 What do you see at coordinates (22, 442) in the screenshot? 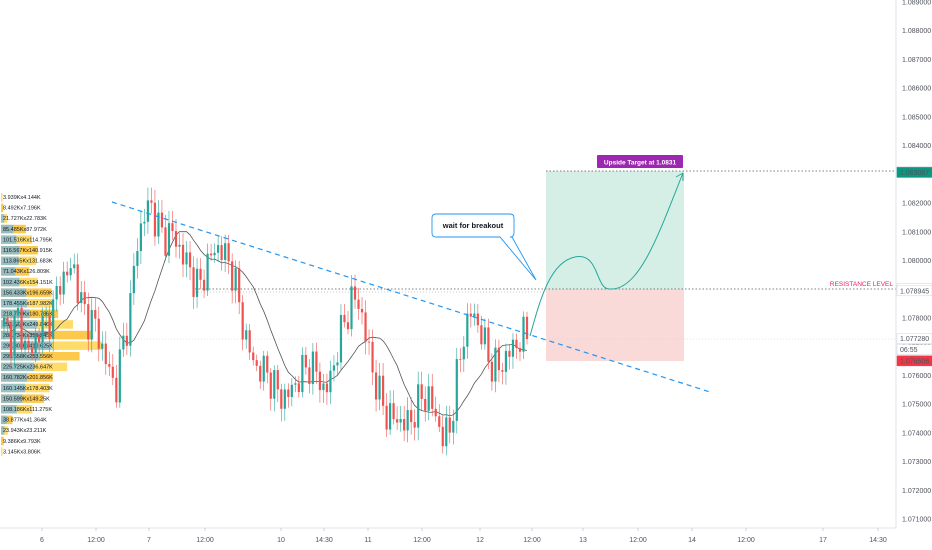
I see `volume-profile-label: 9.386Kx9.793K` at bounding box center [22, 442].